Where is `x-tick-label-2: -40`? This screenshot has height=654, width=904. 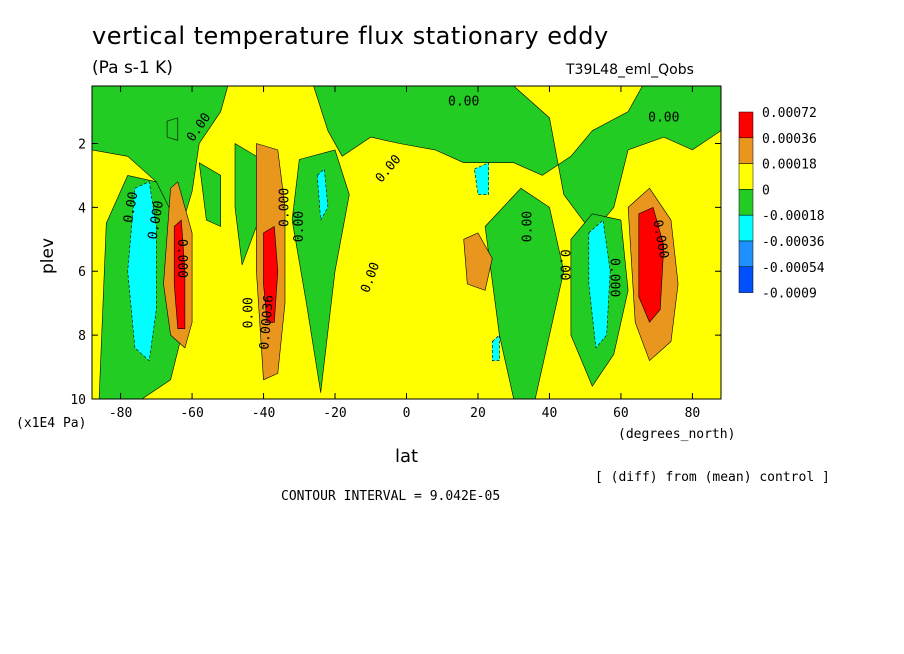
x-tick-label-2: -40 is located at coordinates (263, 413).